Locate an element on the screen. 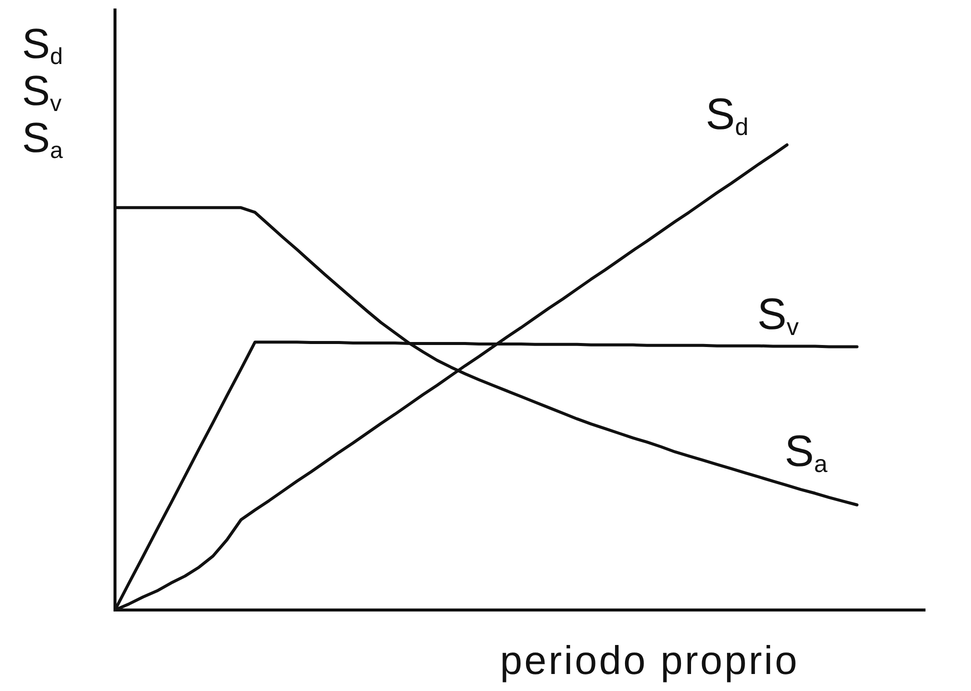 Image resolution: width=971 pixels, height=691 pixels. series-label: S$_{a}$ is located at coordinates (806, 452).